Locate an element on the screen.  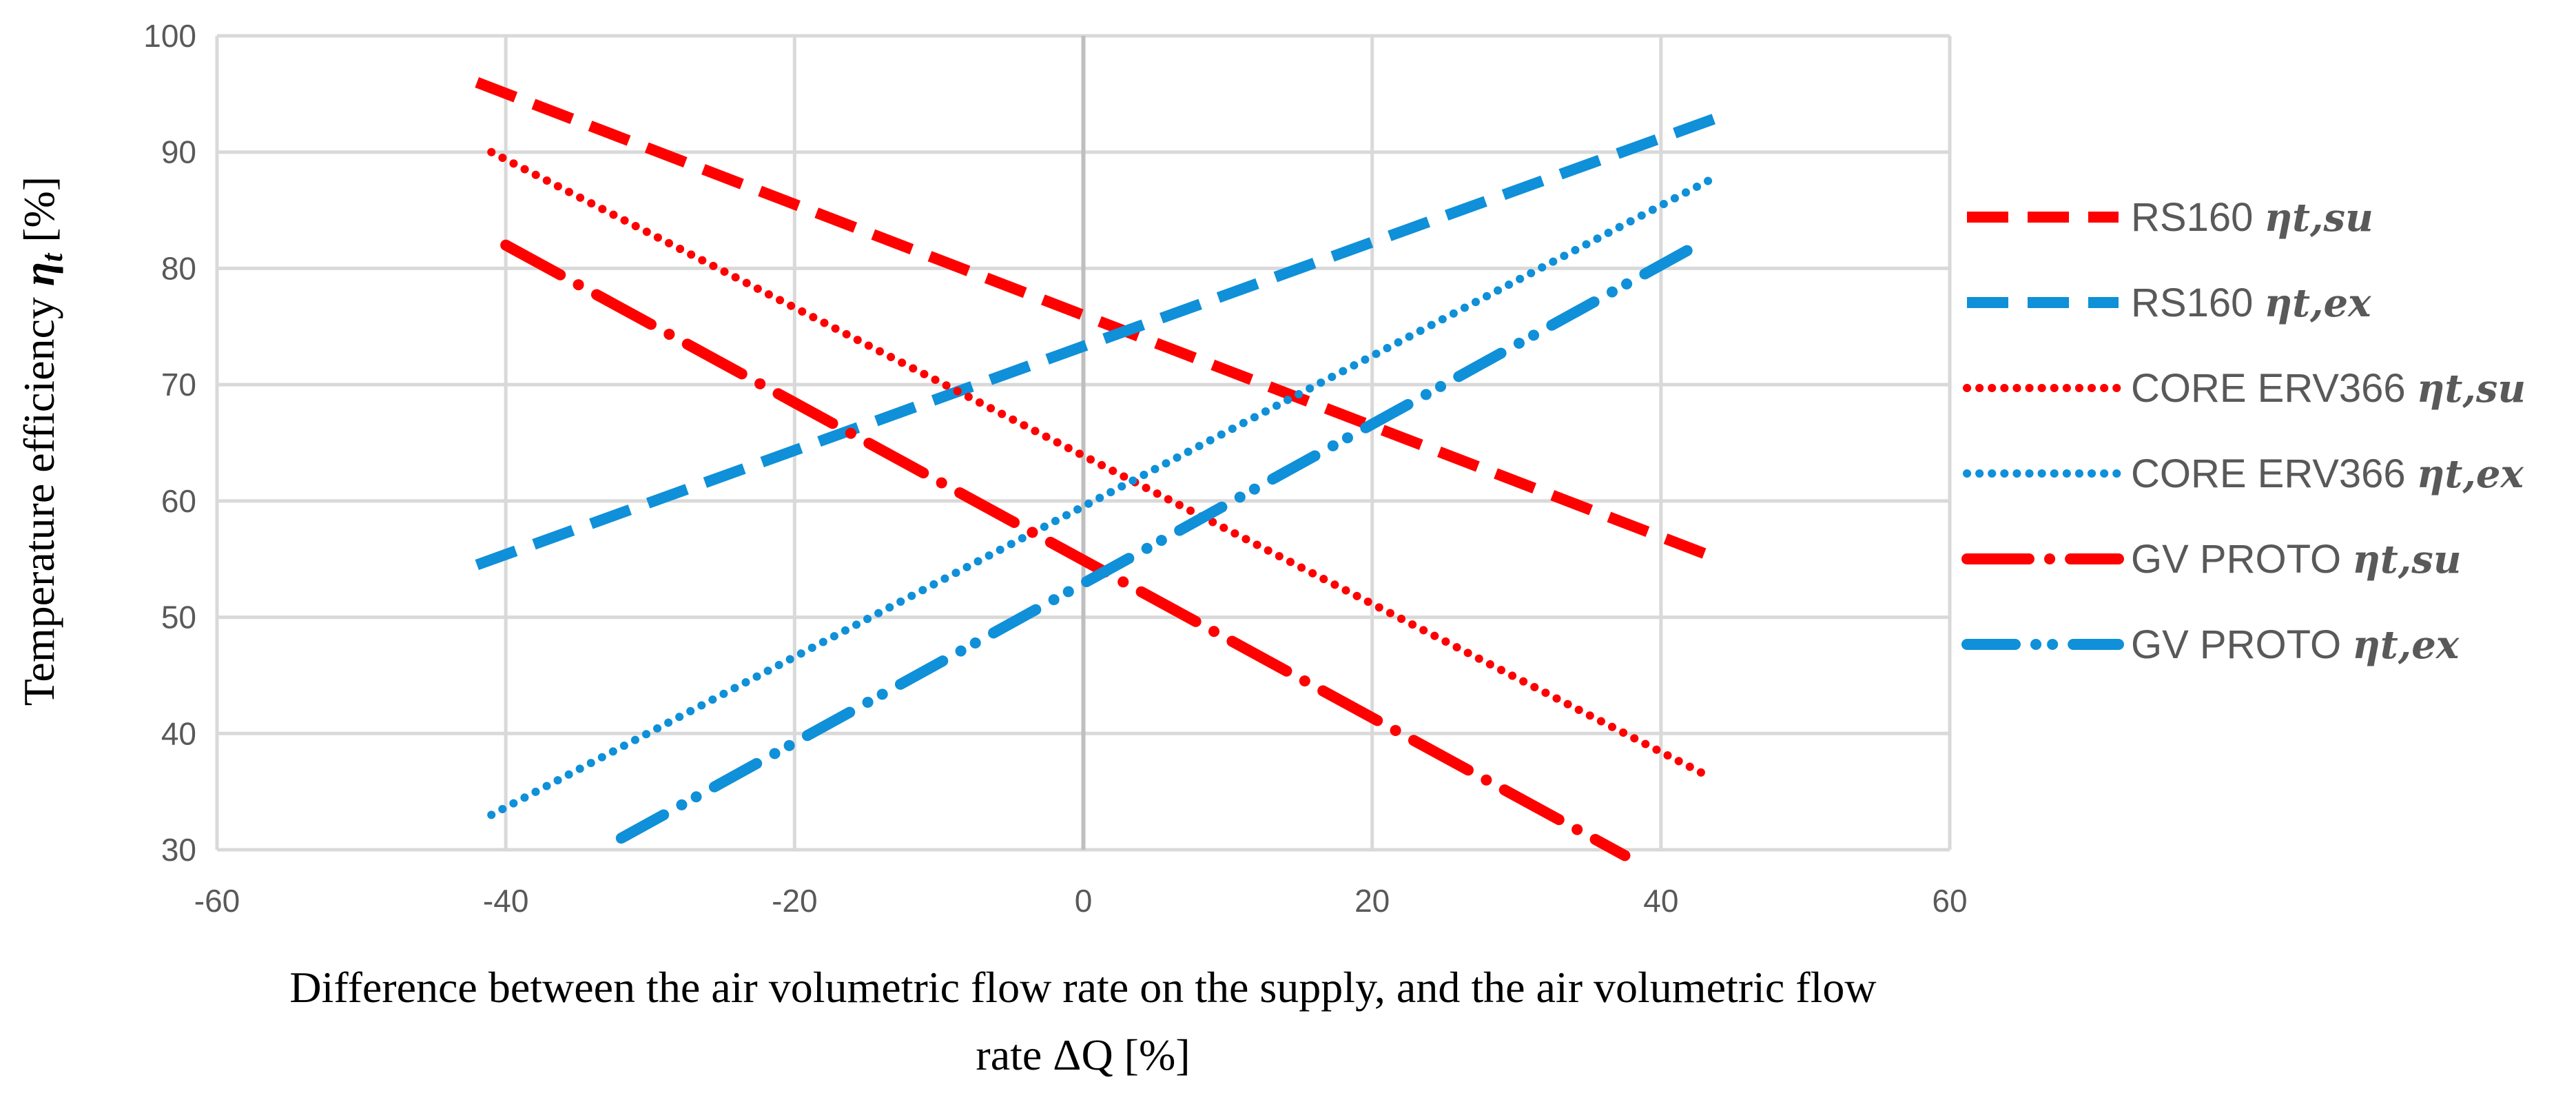
y-axis-title-subscript: t is located at coordinates (52, 257).